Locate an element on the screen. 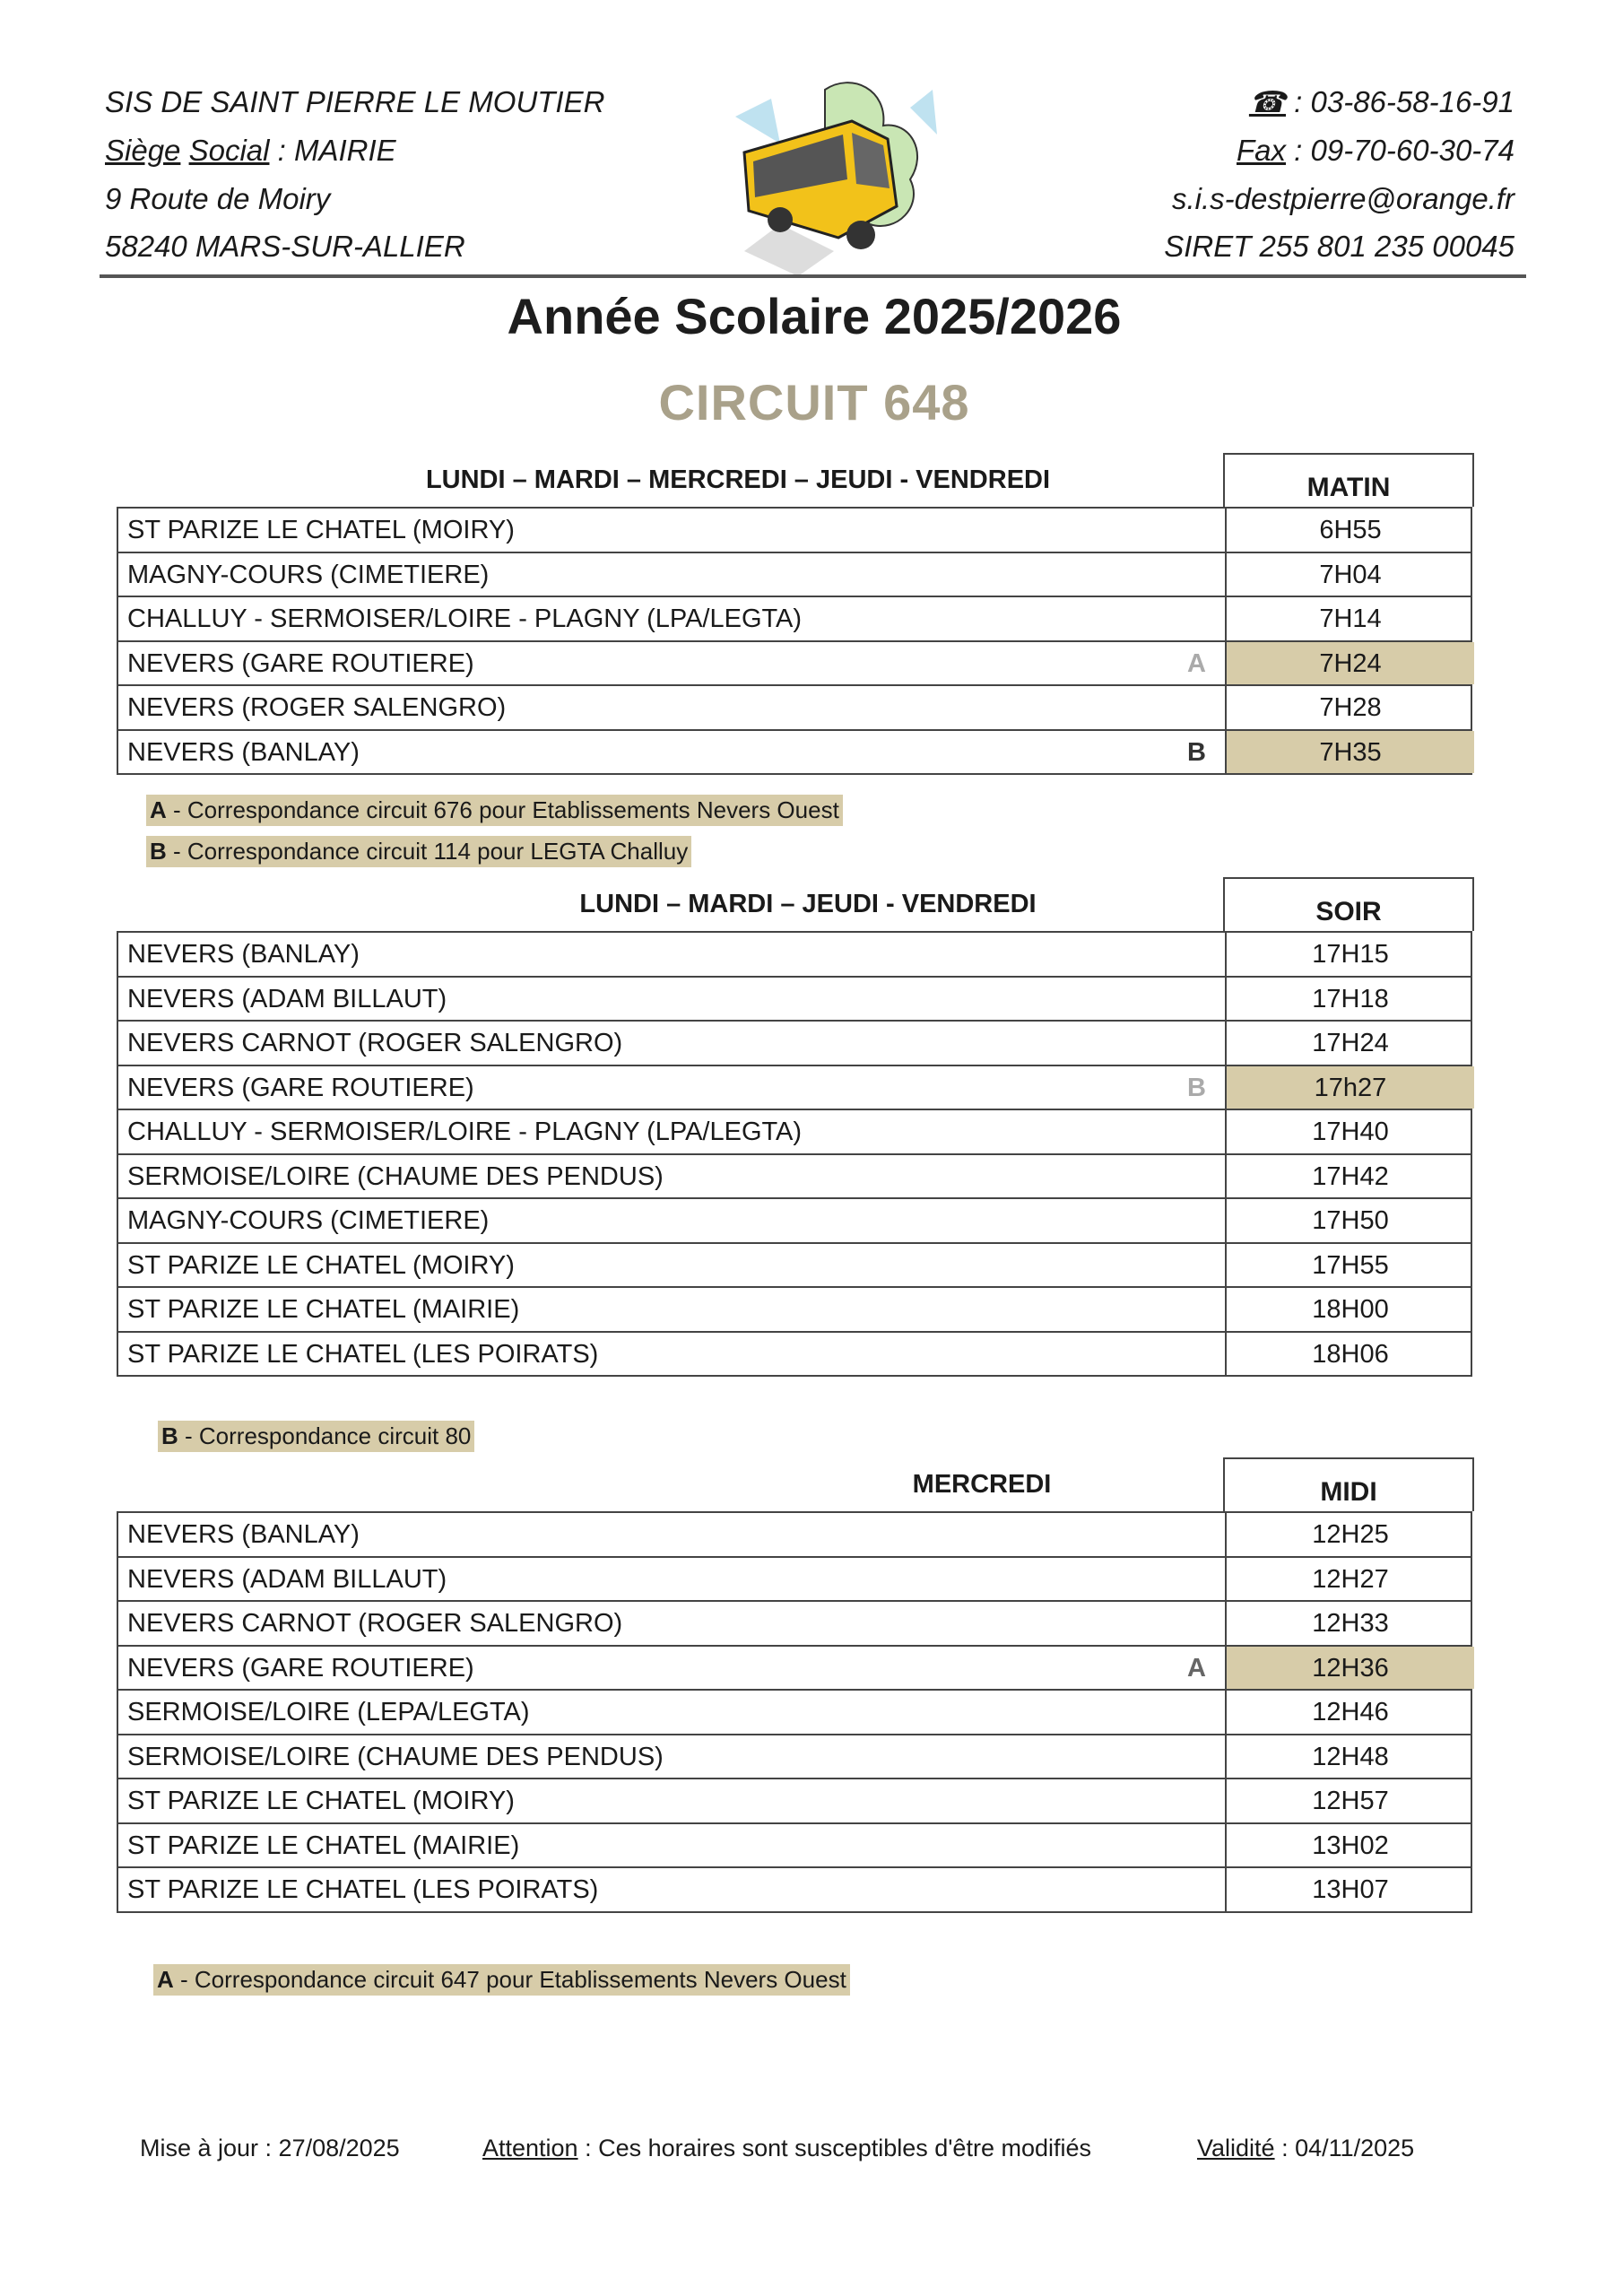  stop-time: 17H55 is located at coordinates (1349, 1264).